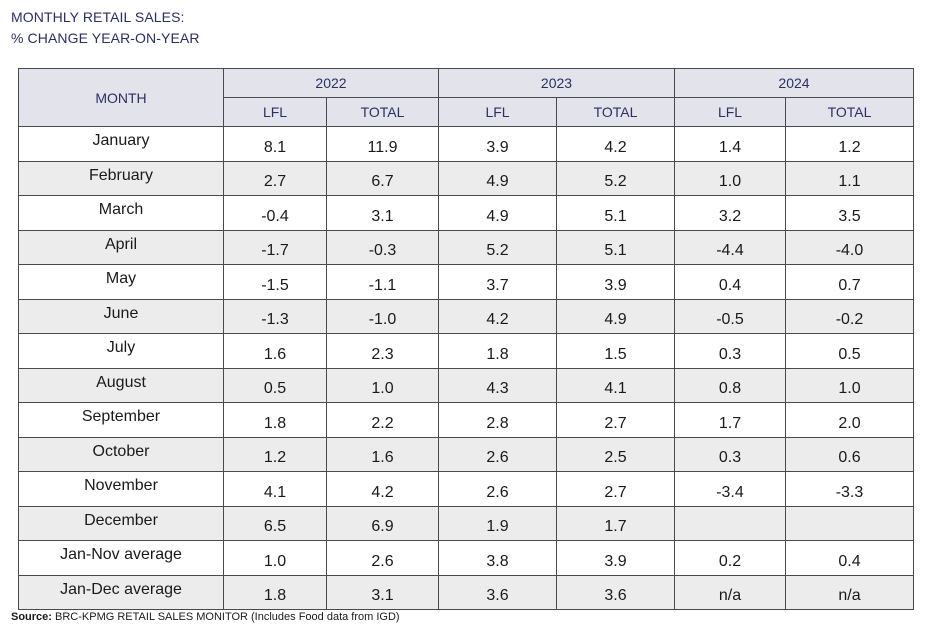 The image size is (939, 636). I want to click on month-cell: October, so click(121, 454).